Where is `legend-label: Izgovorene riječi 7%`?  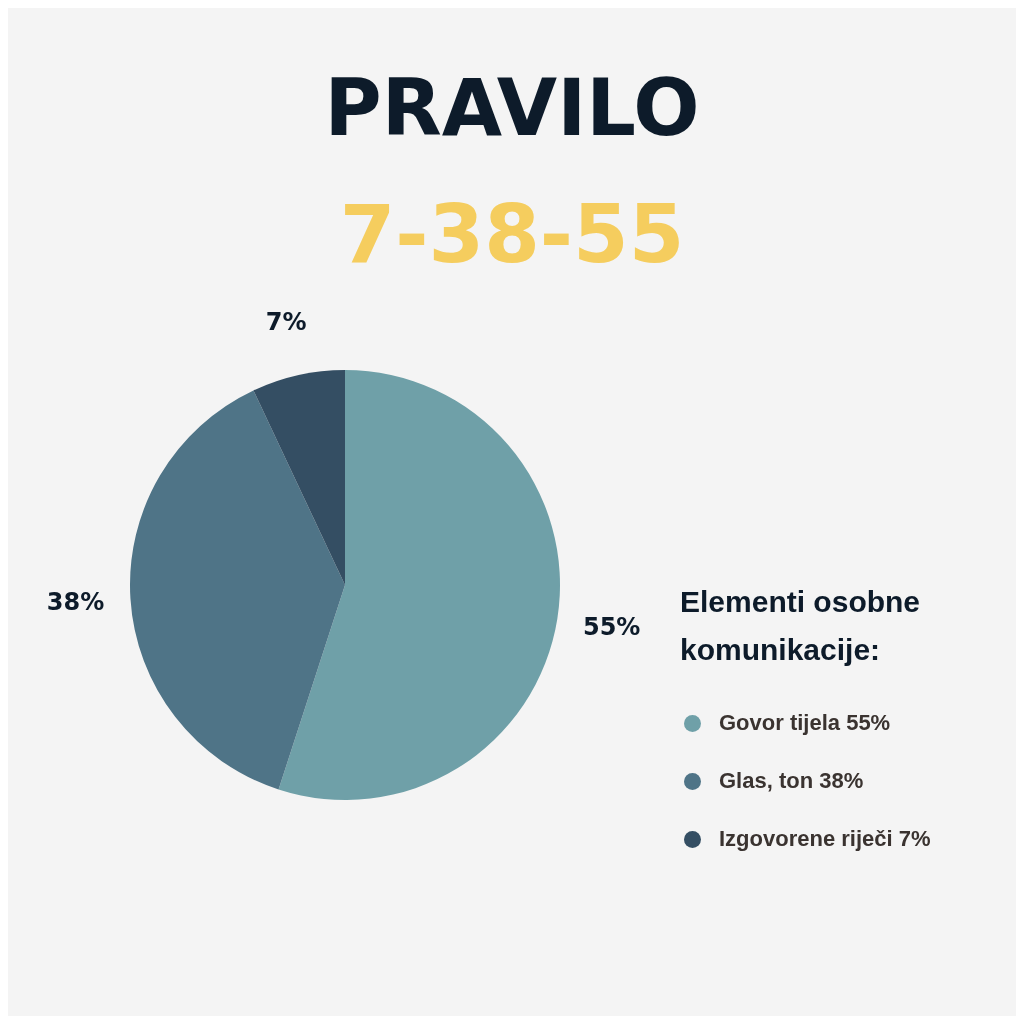 legend-label: Izgovorene riječi 7% is located at coordinates (825, 839).